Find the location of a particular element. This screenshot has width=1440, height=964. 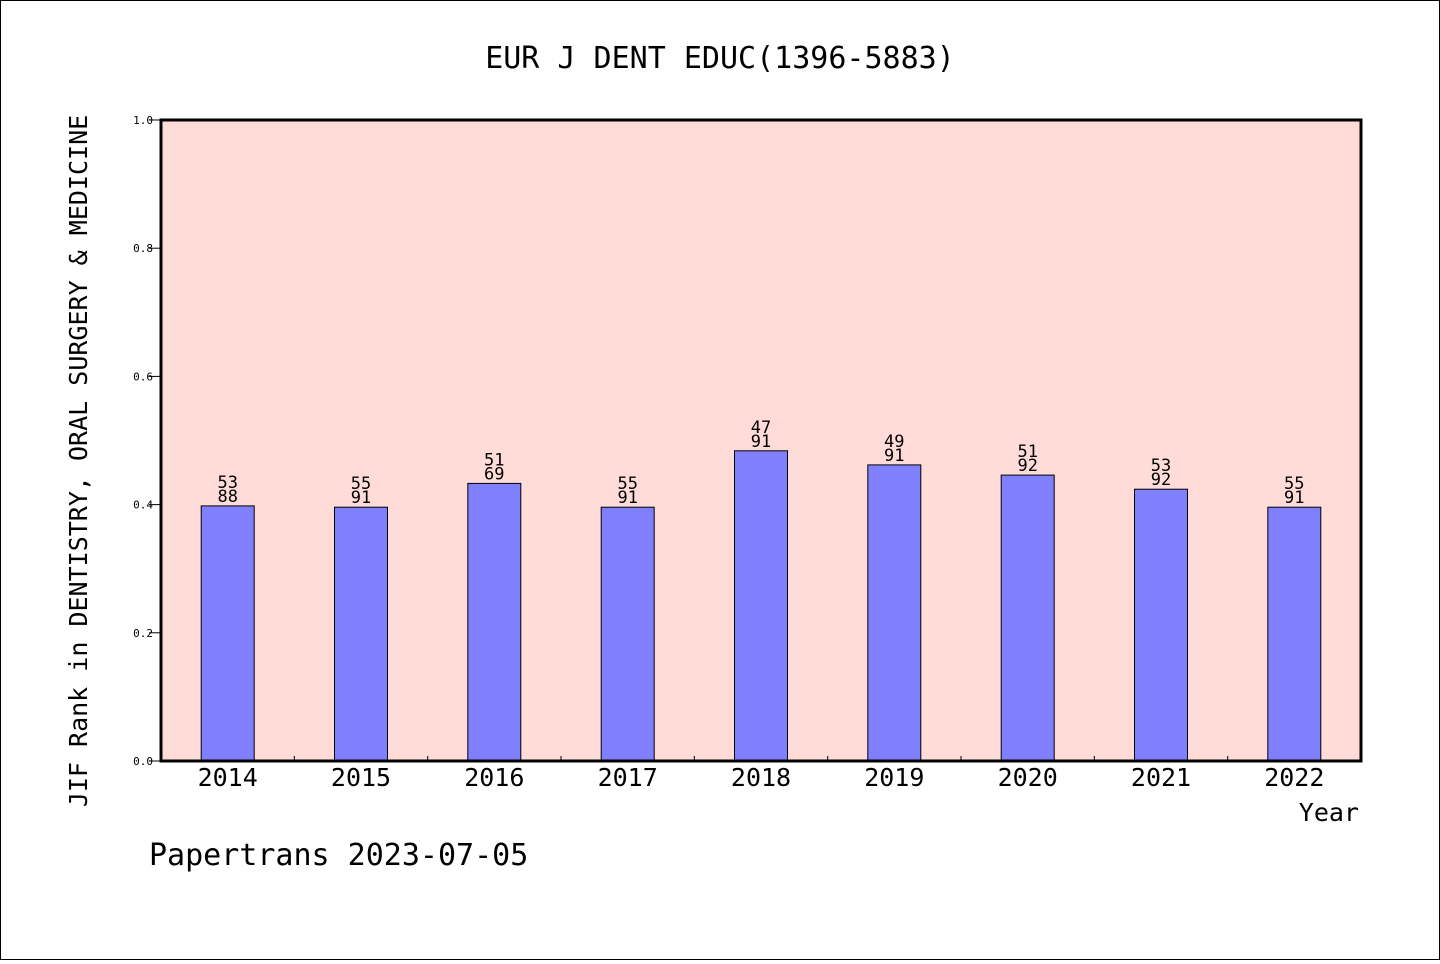

data-label-total-2018: 91 is located at coordinates (761, 442).